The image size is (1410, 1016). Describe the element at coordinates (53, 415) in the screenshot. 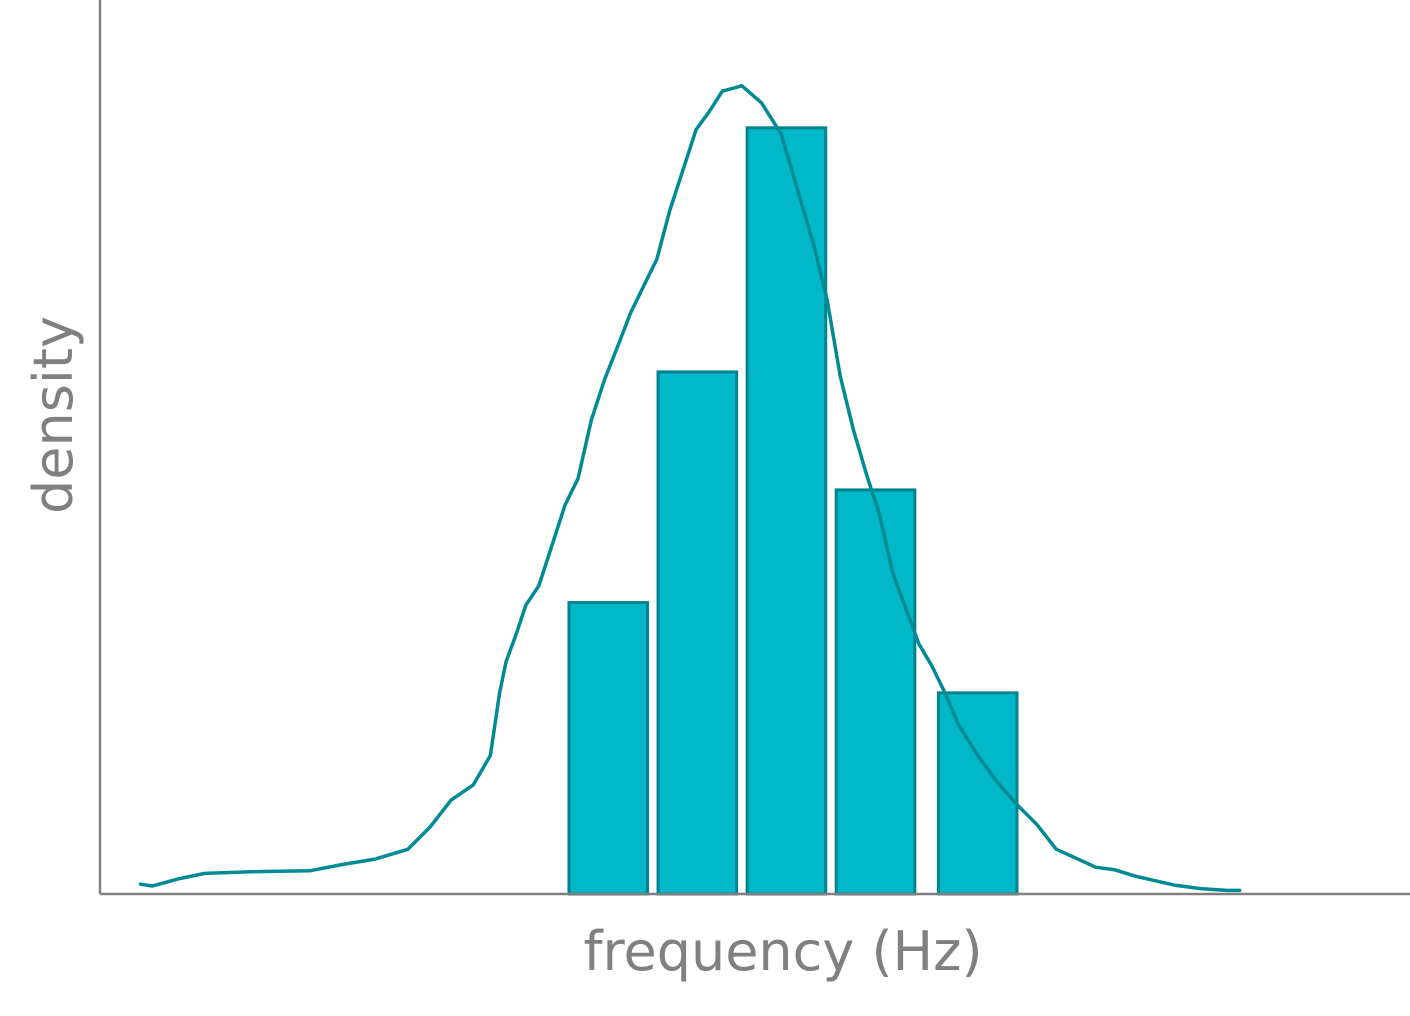

I see `y-axis-title: density` at that location.